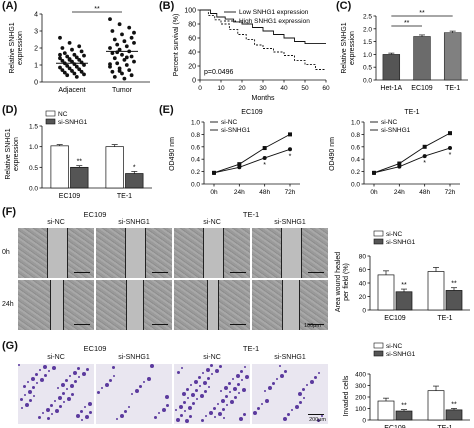 Image resolution: width=474 pixels, height=428 pixels. I want to click on y-tick-label: 0, so click(364, 311).